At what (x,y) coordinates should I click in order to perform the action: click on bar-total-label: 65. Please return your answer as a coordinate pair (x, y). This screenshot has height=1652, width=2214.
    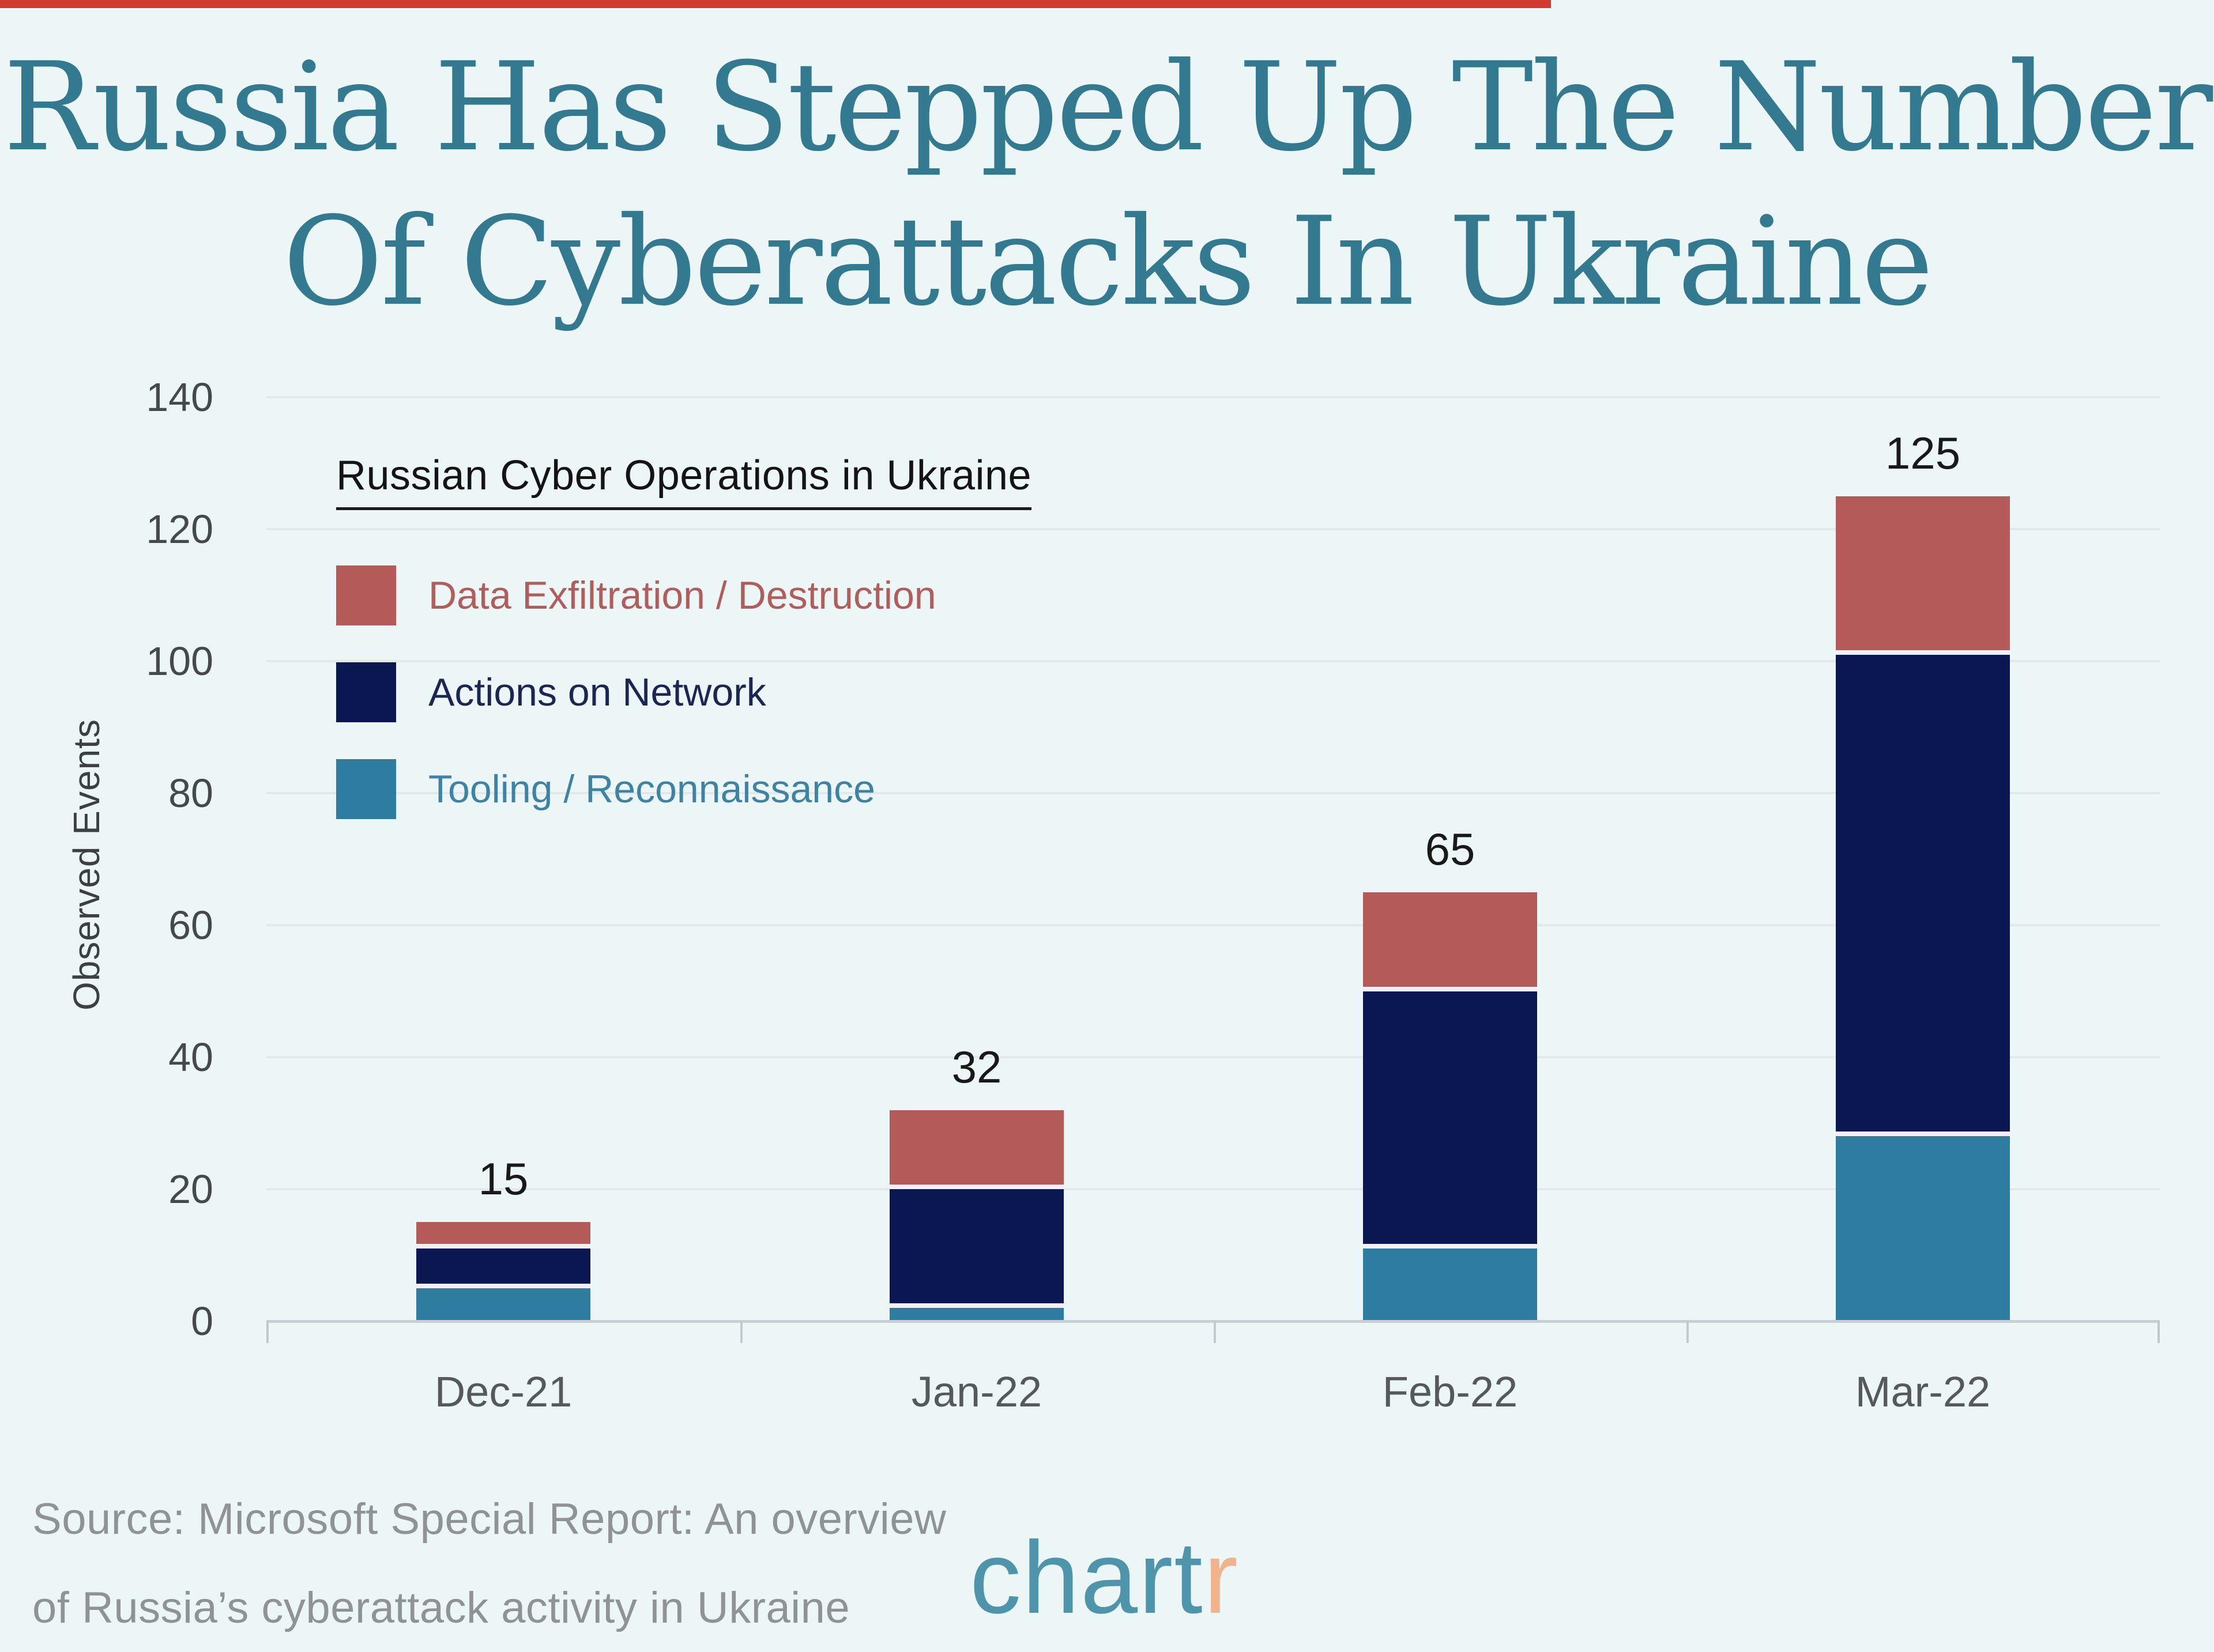
    Looking at the image, I should click on (1450, 849).